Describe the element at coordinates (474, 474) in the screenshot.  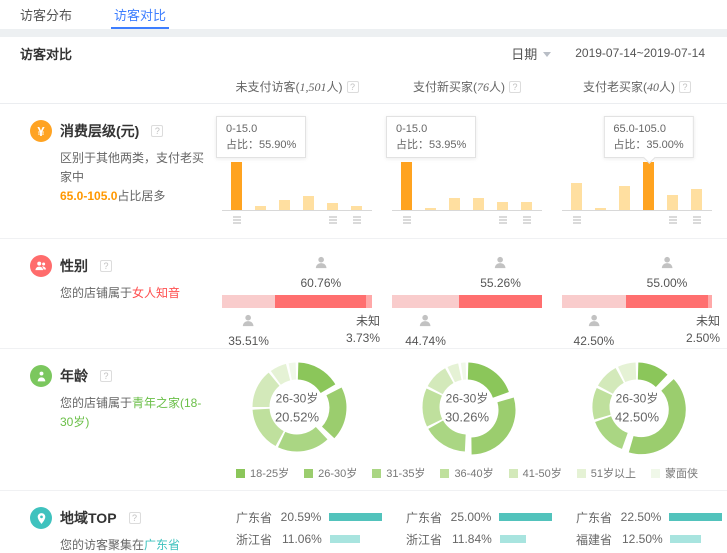
I see `legend-label: 36-40岁` at that location.